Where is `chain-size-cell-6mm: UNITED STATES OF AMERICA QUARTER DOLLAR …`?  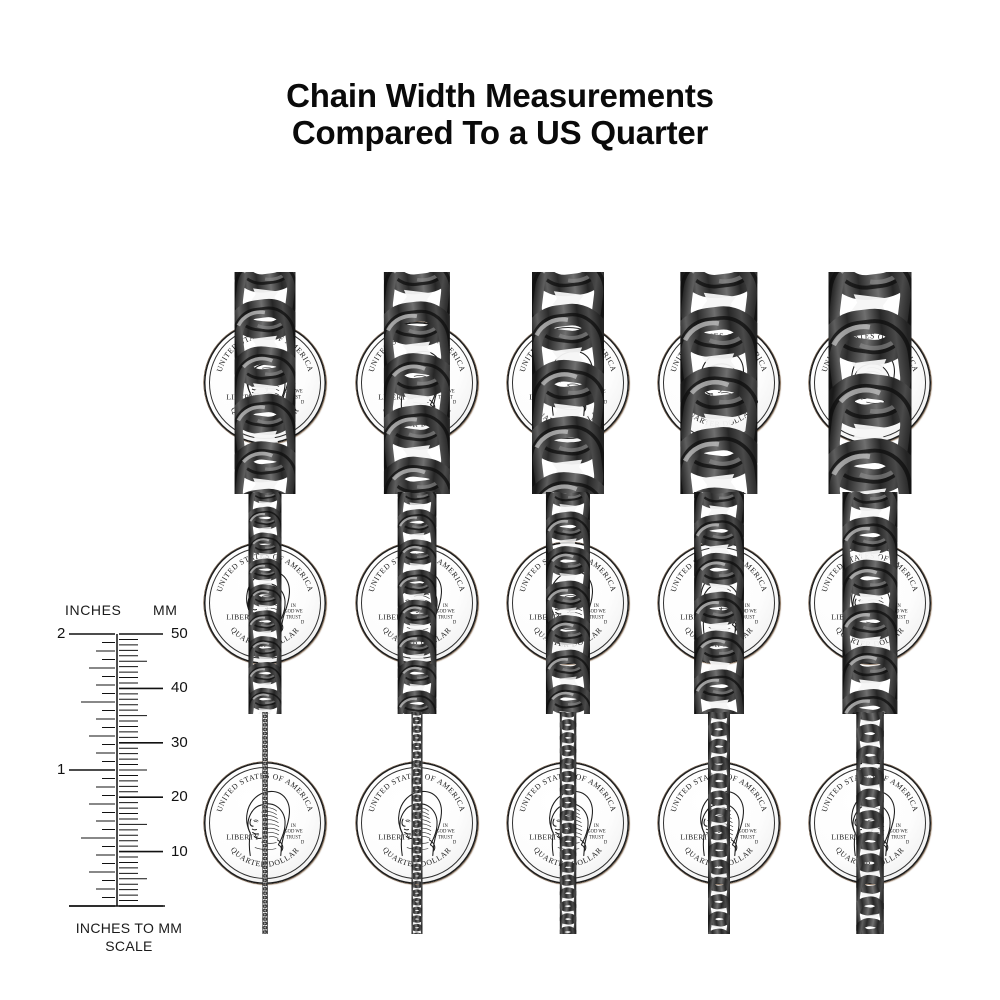
chain-size-cell-6mm: UNITED STATES OF AMERICA QUARTER DOLLAR … is located at coordinates (265, 603).